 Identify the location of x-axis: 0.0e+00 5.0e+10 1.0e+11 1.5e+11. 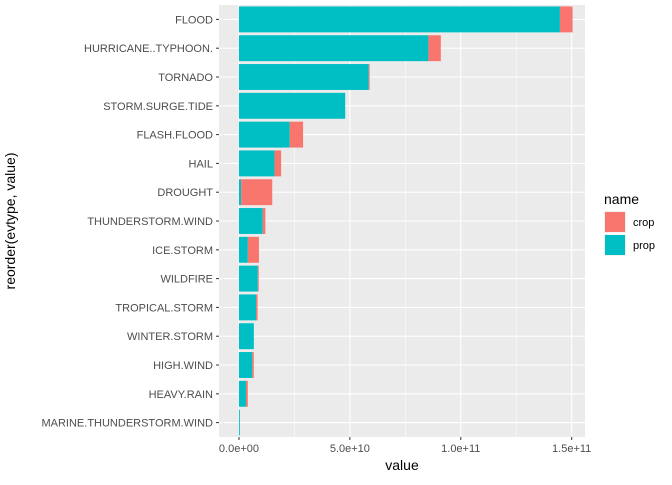
(405, 446).